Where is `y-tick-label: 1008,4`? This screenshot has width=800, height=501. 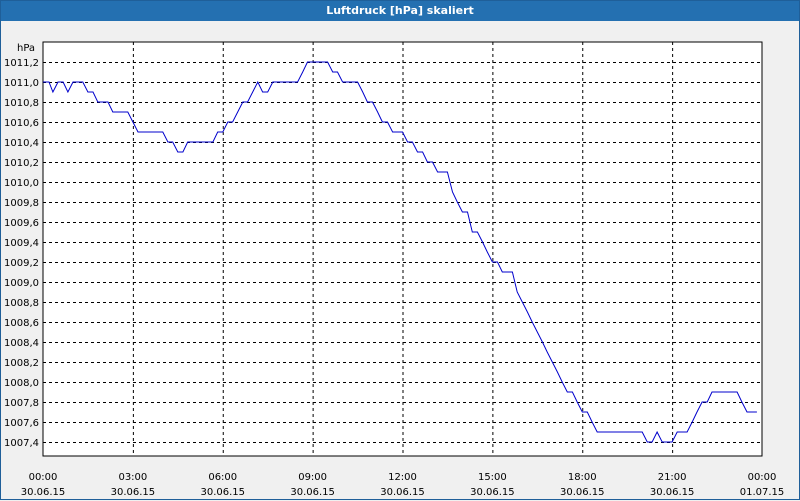
y-tick-label: 1008,4 is located at coordinates (21, 343).